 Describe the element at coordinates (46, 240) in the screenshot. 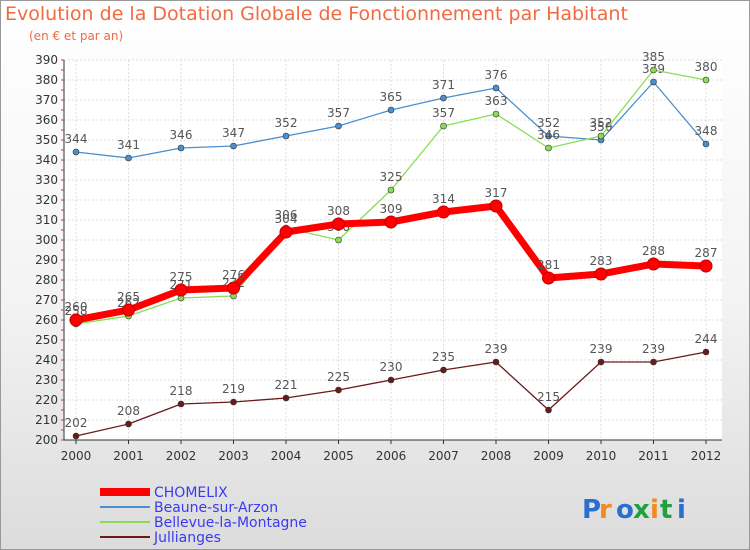

I see `y-tick-label: 300` at that location.